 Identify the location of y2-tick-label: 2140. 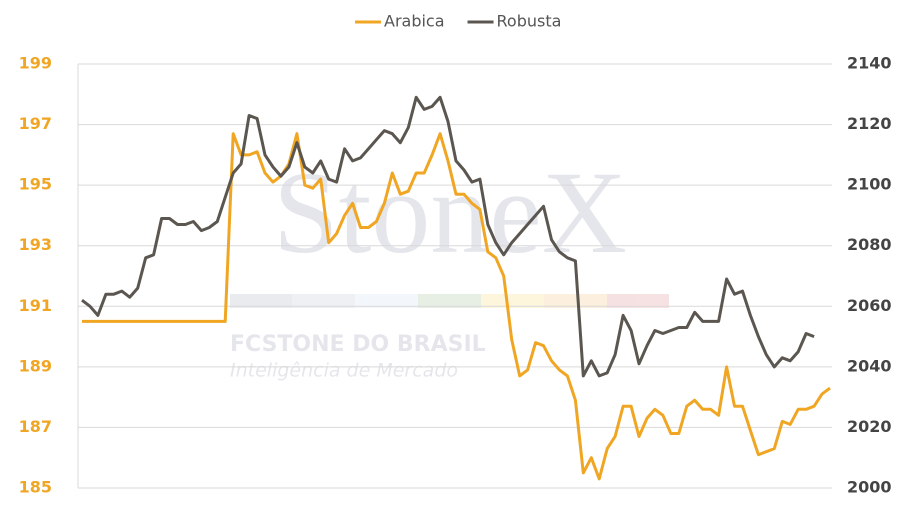
(869, 63).